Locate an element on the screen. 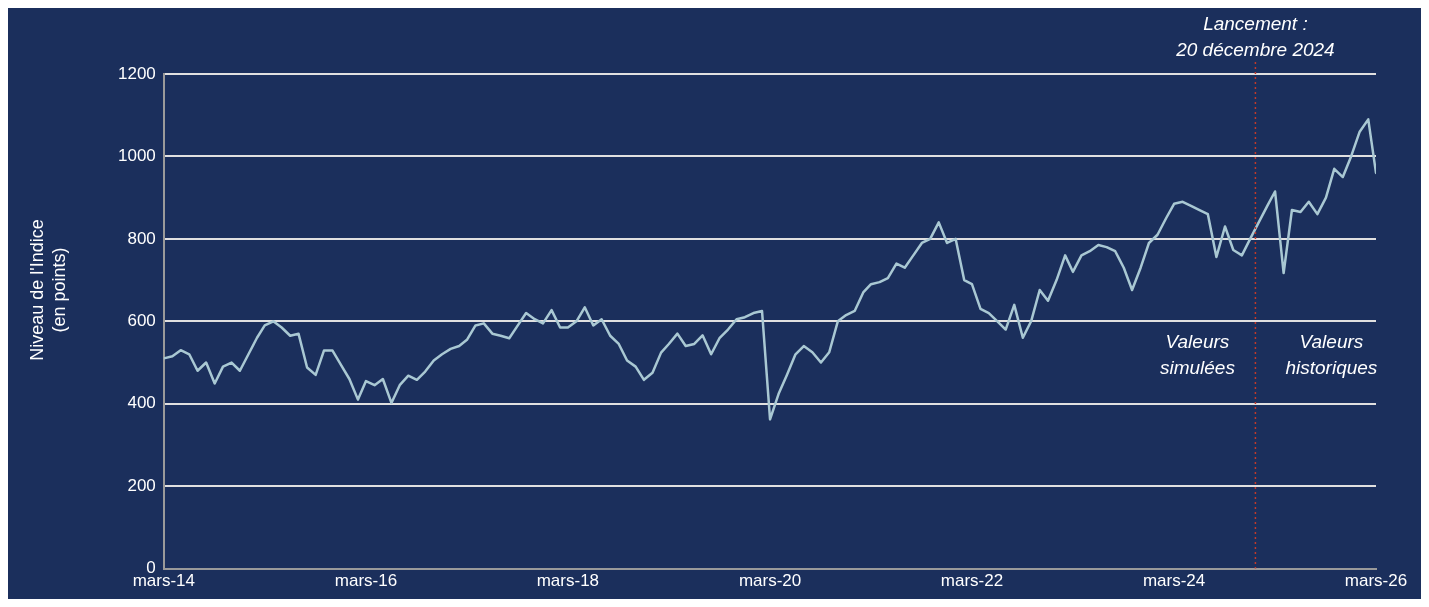  y-tick-label: 1000 is located at coordinates (136, 156).